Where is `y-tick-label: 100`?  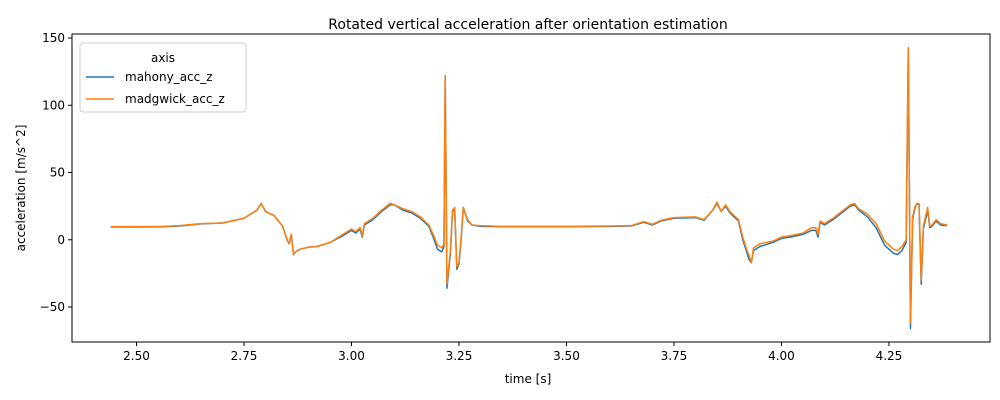
y-tick-label: 100 is located at coordinates (53, 105).